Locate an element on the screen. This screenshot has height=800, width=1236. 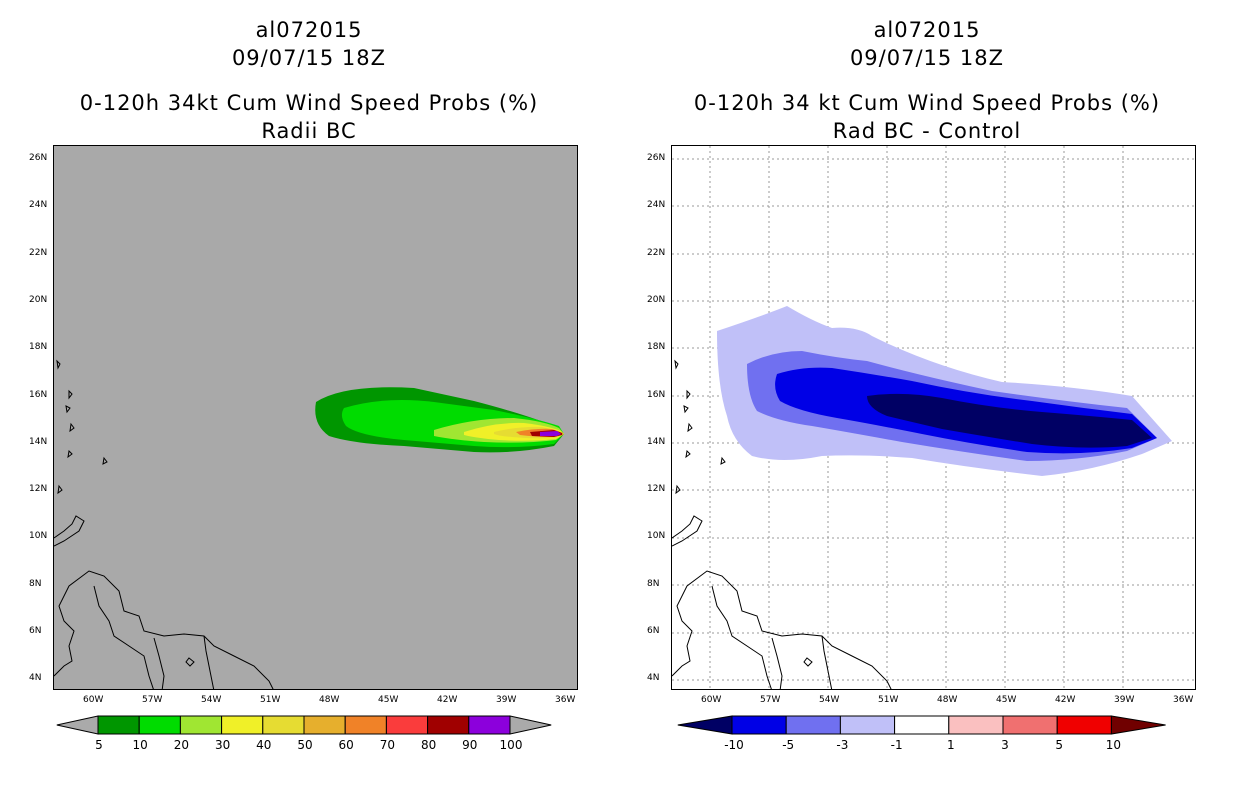
left-date: 09/07/15 18Z is located at coordinates (309, 58).